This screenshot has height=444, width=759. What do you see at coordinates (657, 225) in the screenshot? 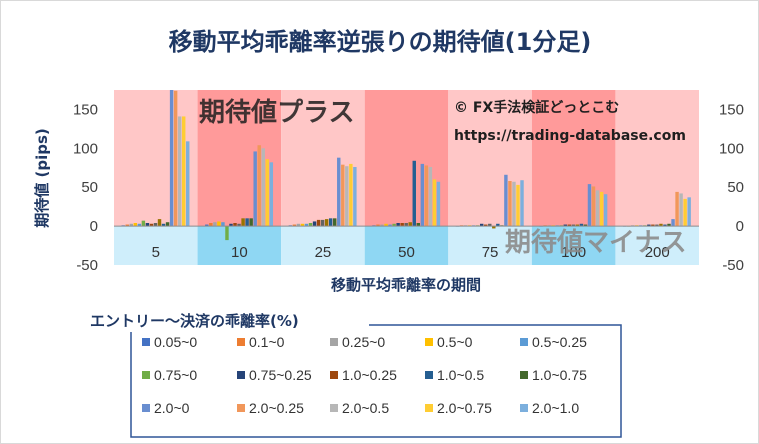
I see `bar-1.0~0.5-200` at bounding box center [657, 225].